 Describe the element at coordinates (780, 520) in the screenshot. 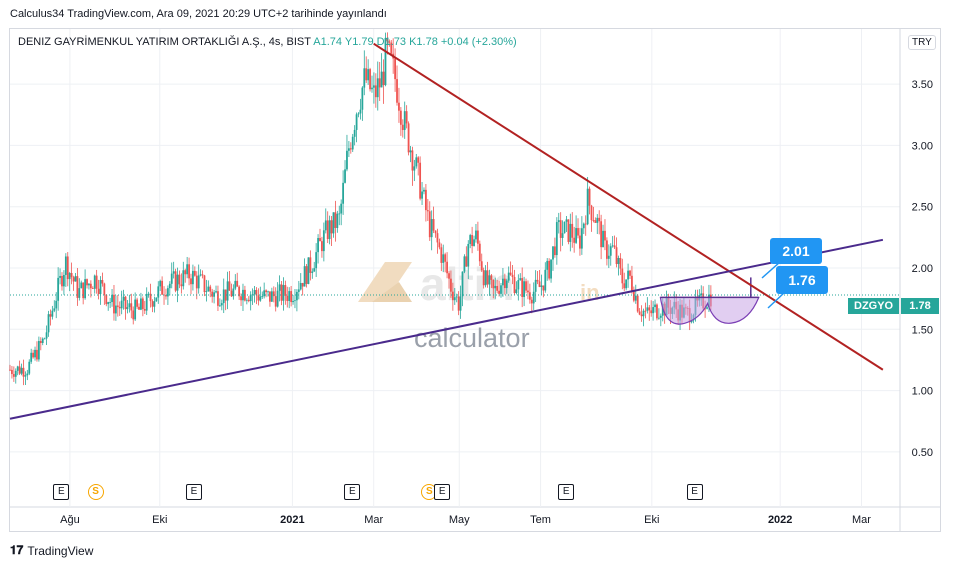

I see `x-tick-label: 2022` at that location.